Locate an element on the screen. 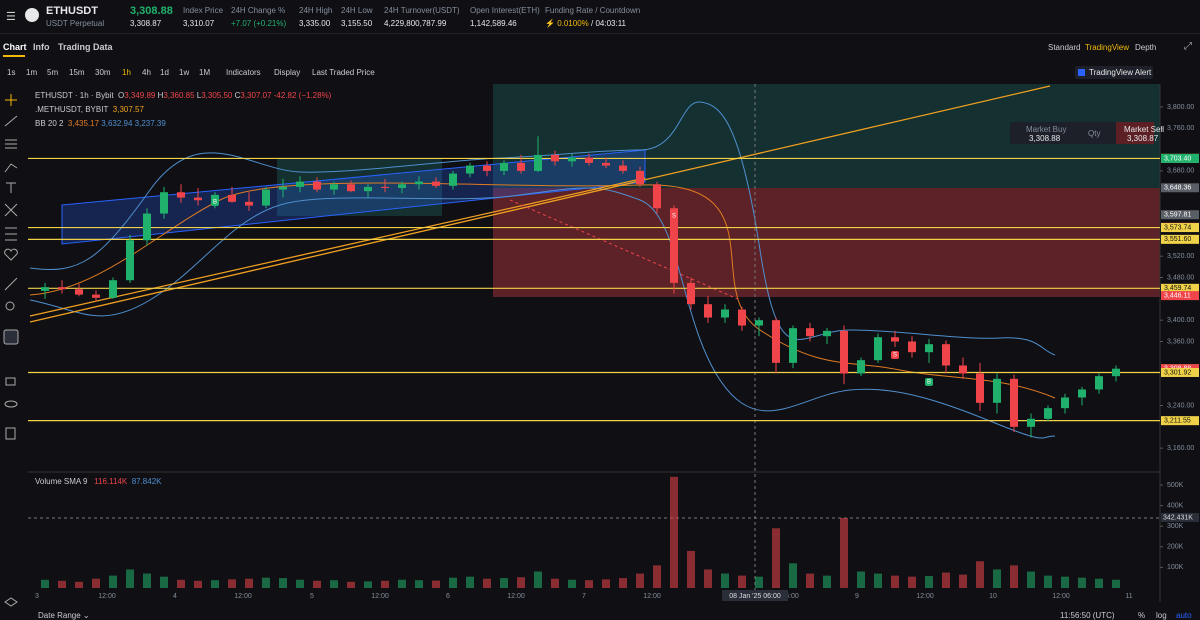 This screenshot has height=620, width=1200. l: L is located at coordinates (199, 95).